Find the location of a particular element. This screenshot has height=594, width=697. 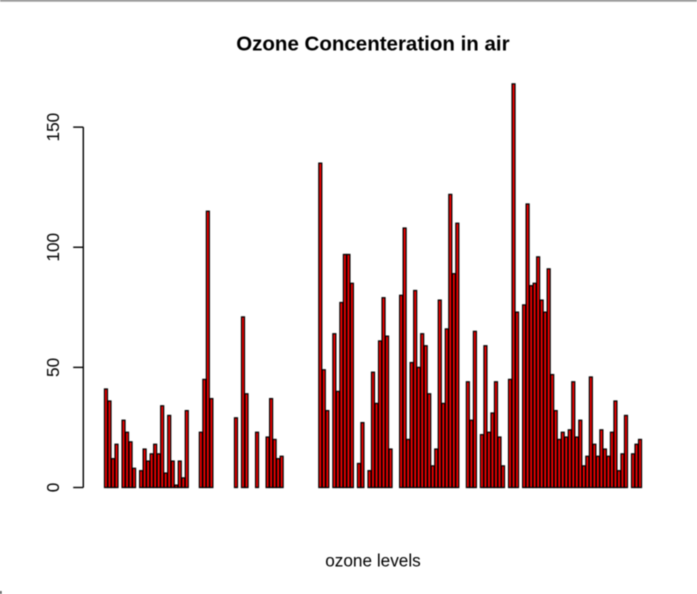

svg-text: 50 is located at coordinates (53, 367).